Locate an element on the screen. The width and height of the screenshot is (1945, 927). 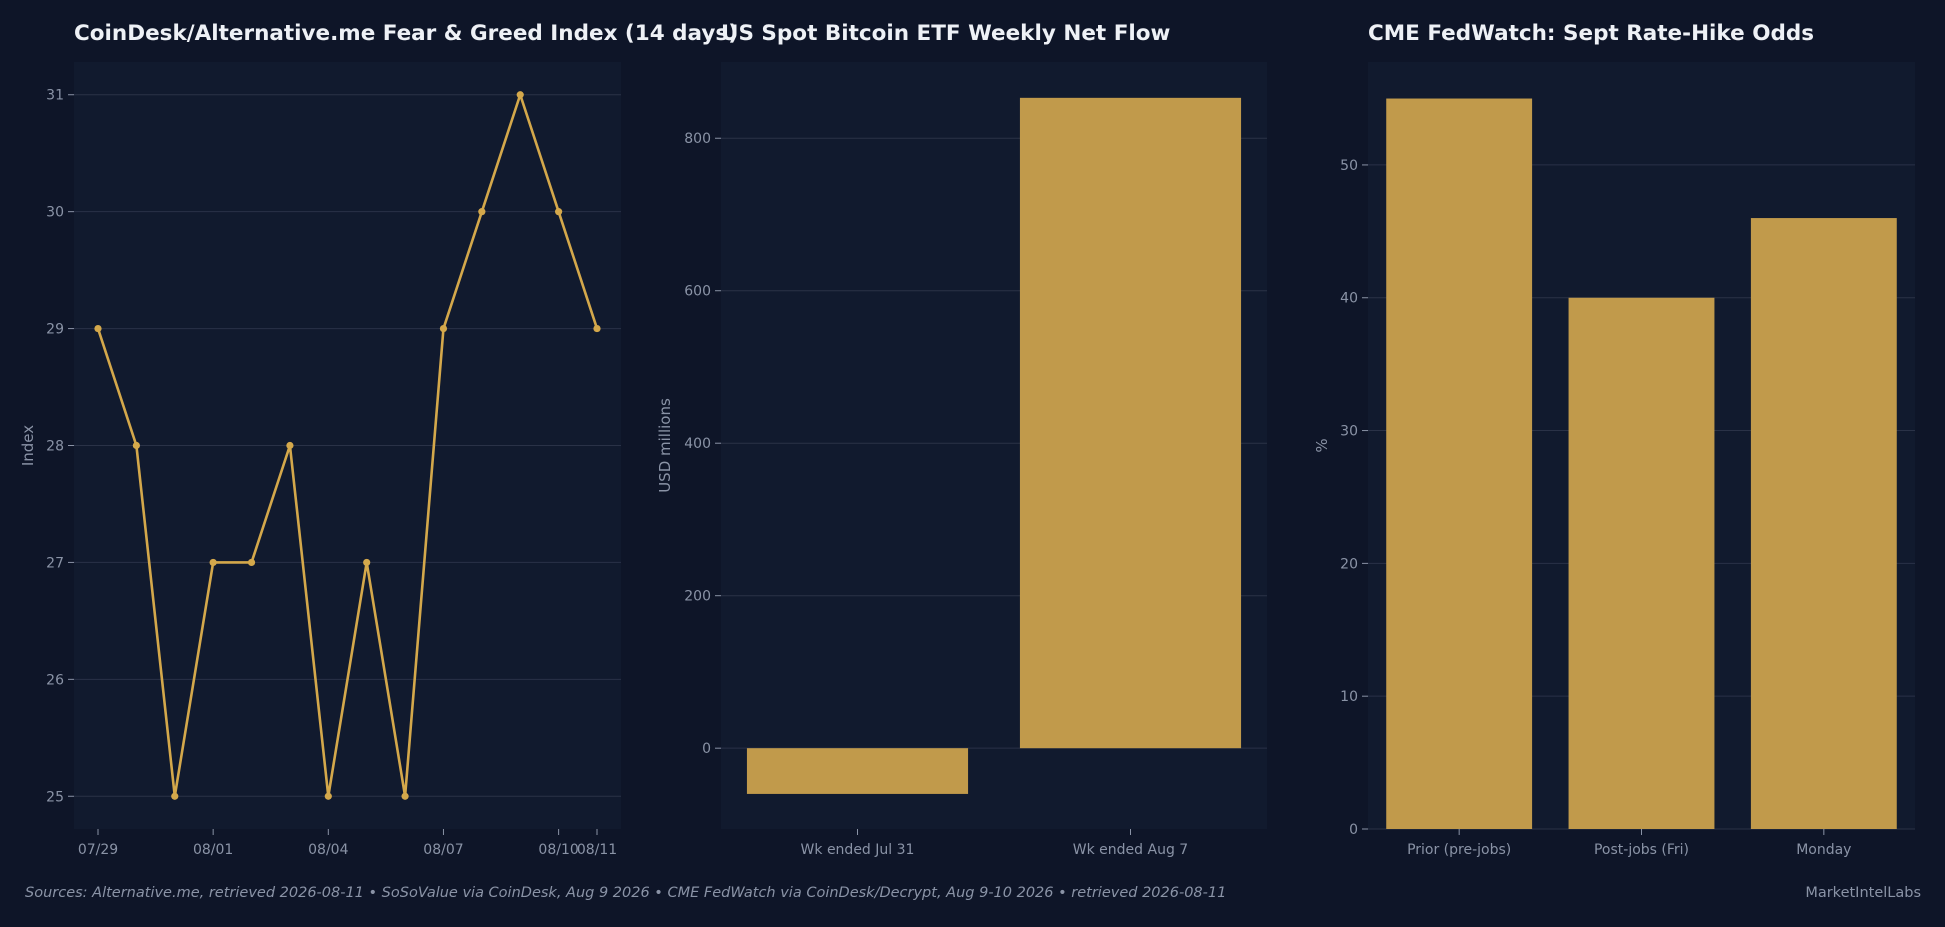
y-tick-label: 29 is located at coordinates (55, 330).